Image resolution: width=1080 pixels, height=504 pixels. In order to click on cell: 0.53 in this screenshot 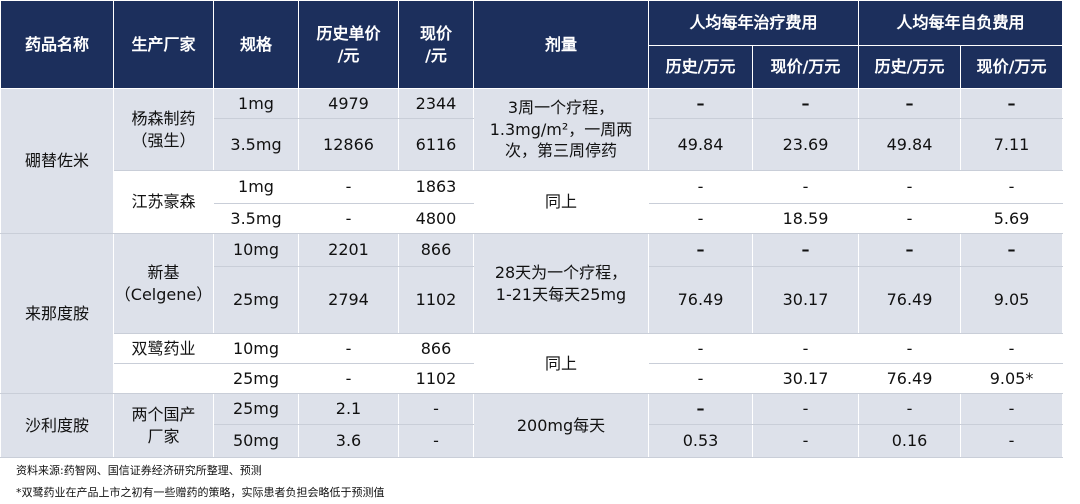, I will do `click(700, 441)`.